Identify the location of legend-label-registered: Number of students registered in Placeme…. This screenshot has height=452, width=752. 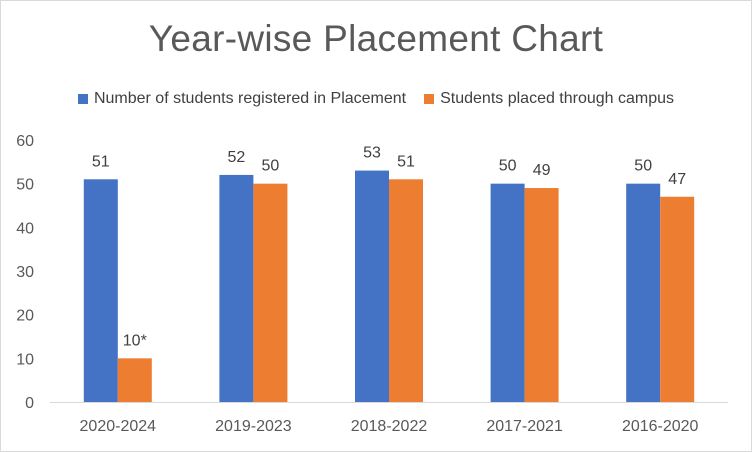
(250, 98).